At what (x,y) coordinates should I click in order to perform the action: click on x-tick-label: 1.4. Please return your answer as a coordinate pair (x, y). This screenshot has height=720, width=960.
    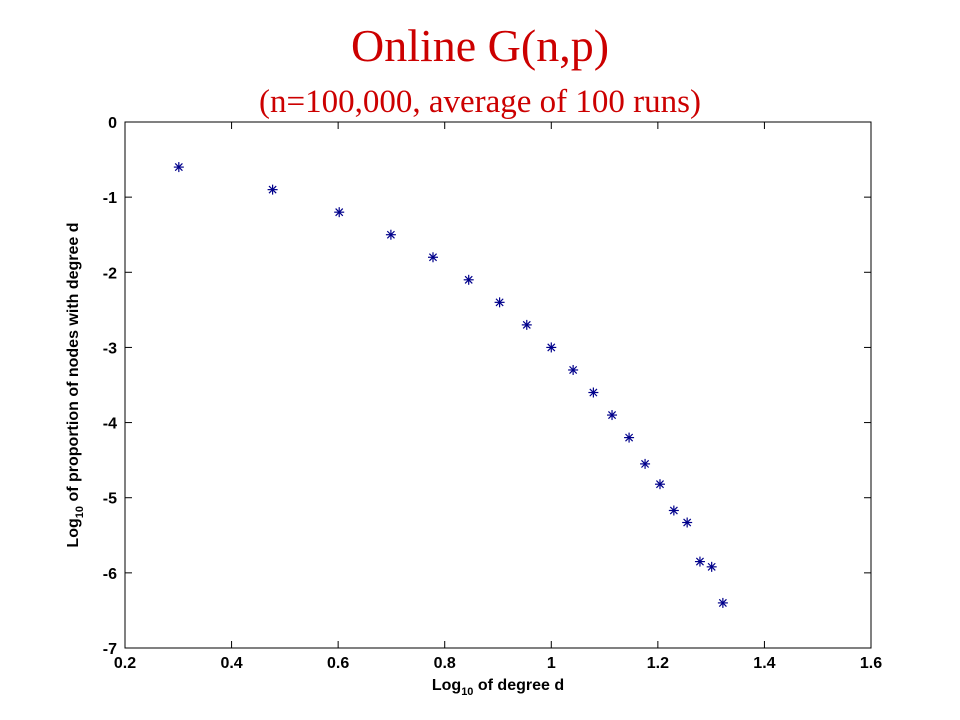
    Looking at the image, I should click on (764, 663).